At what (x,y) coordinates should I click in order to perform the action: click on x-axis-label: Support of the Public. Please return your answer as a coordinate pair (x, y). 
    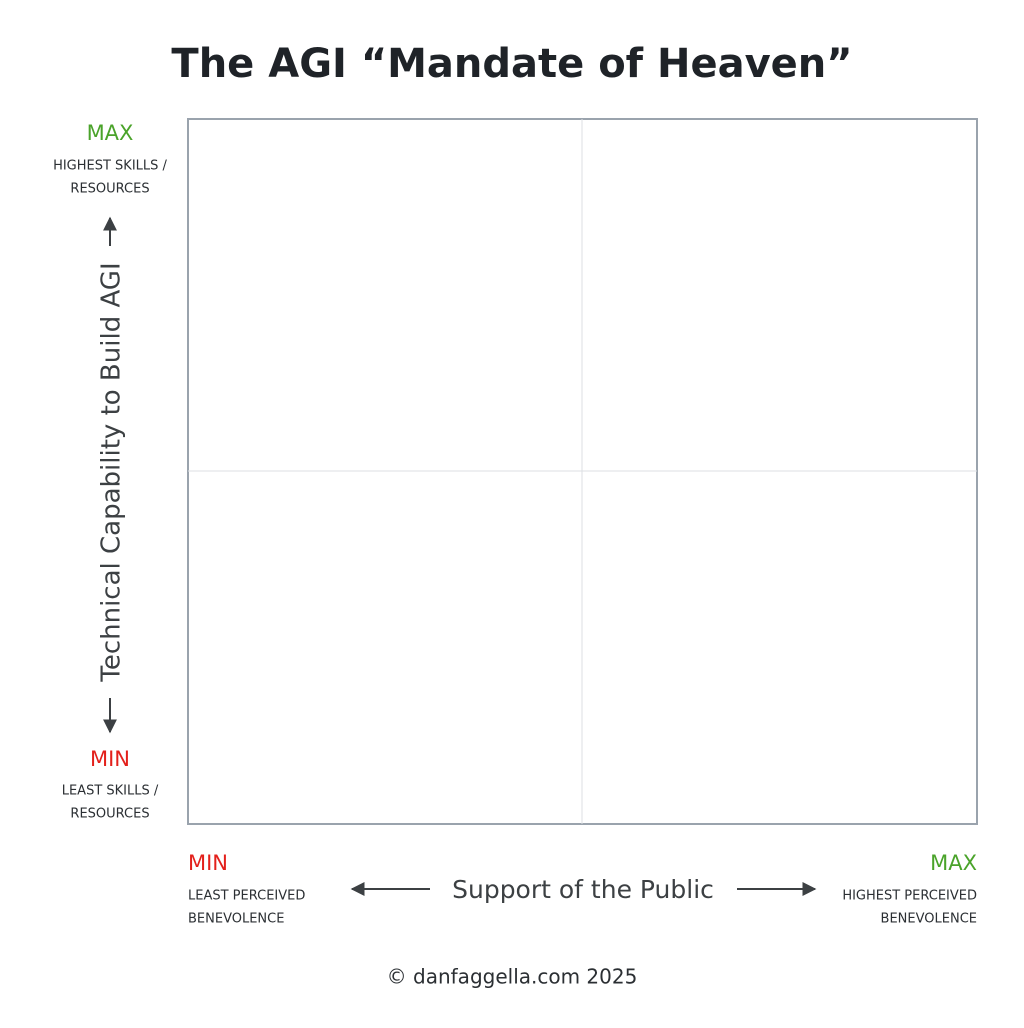
    Looking at the image, I should click on (583, 889).